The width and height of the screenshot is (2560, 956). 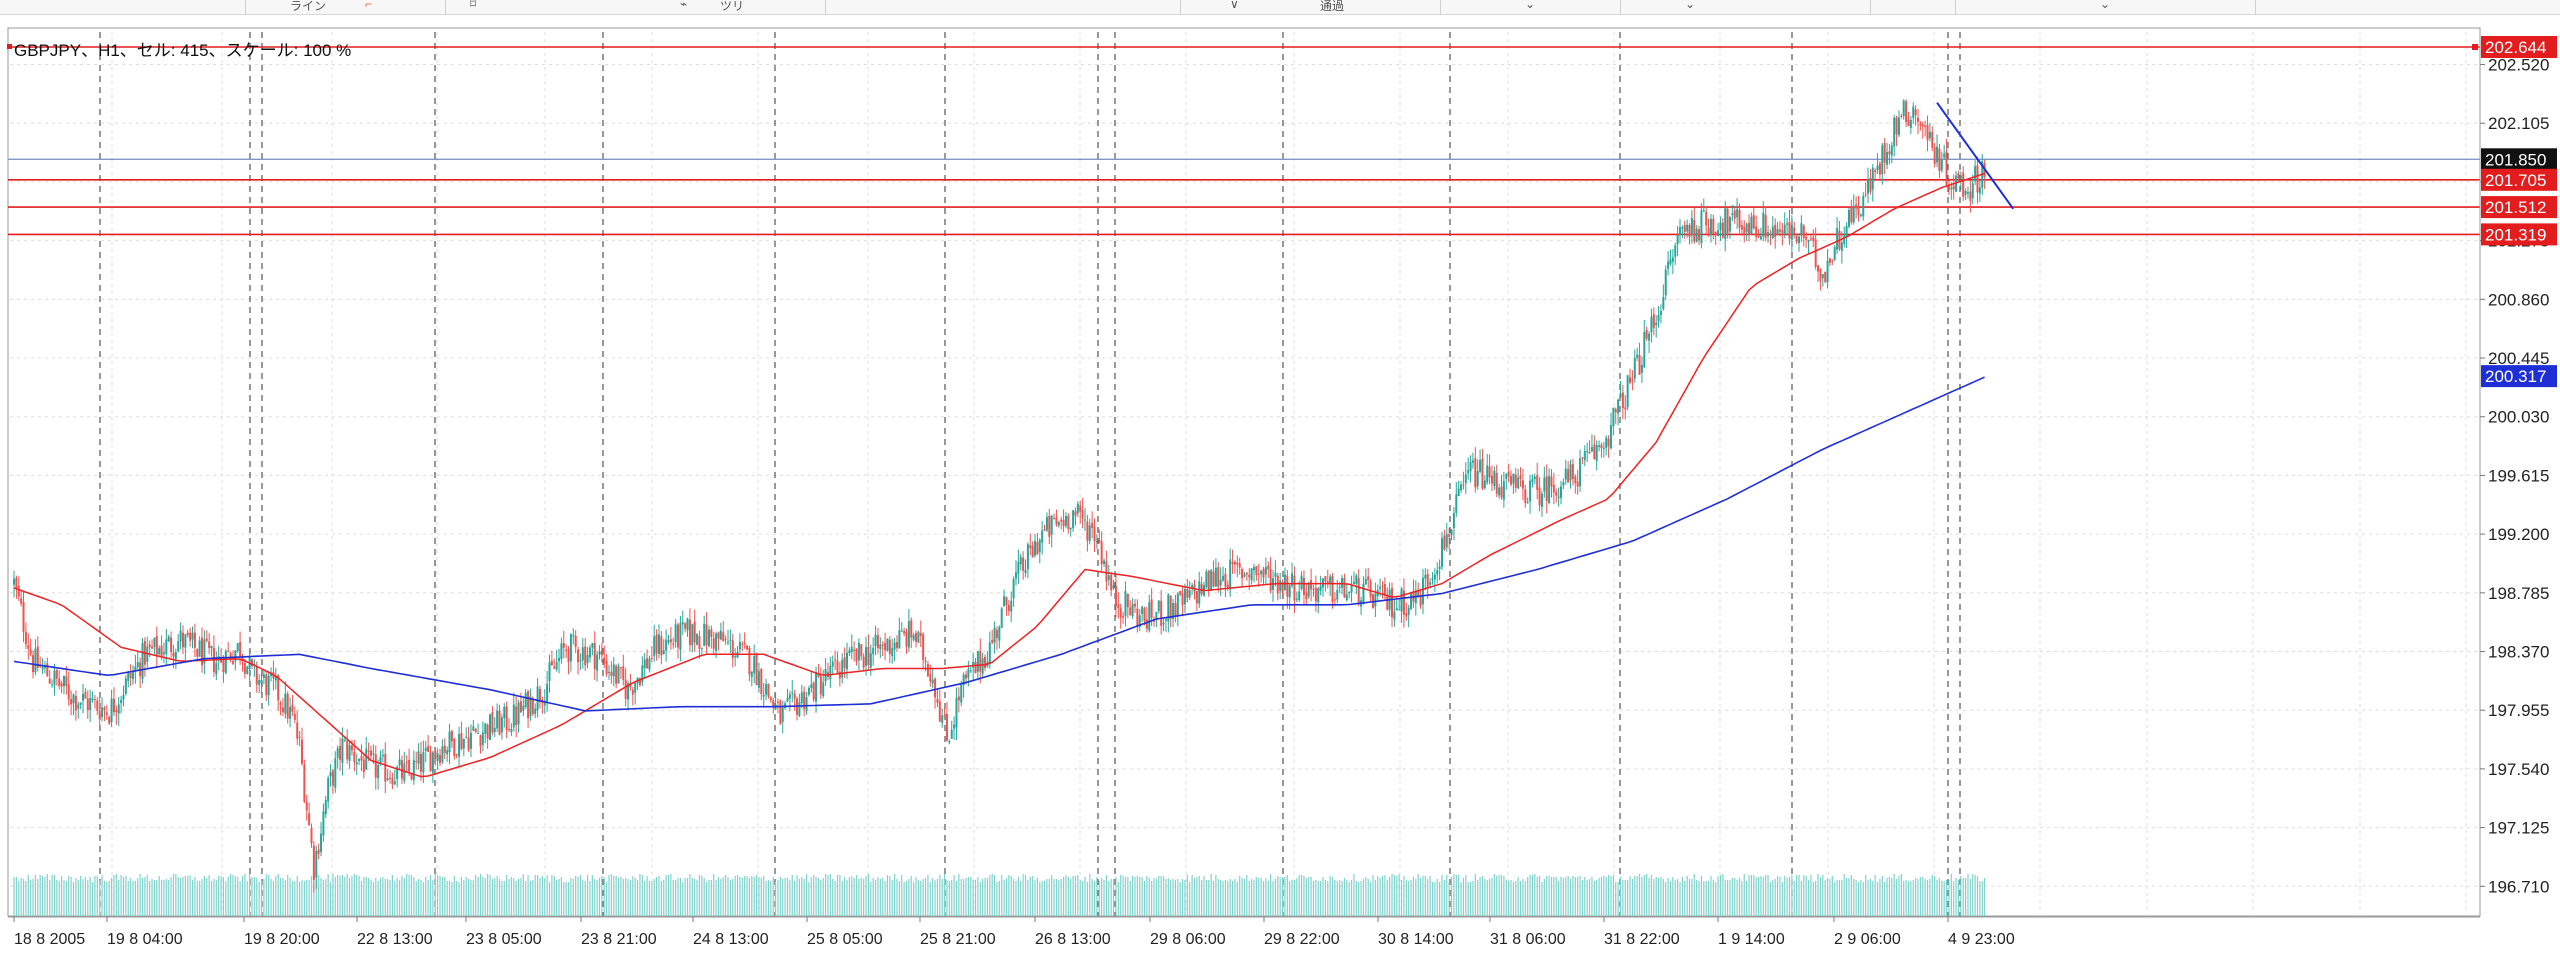 What do you see at coordinates (1690, 5) in the screenshot?
I see `toolbar-dropdown-2: ⌄` at bounding box center [1690, 5].